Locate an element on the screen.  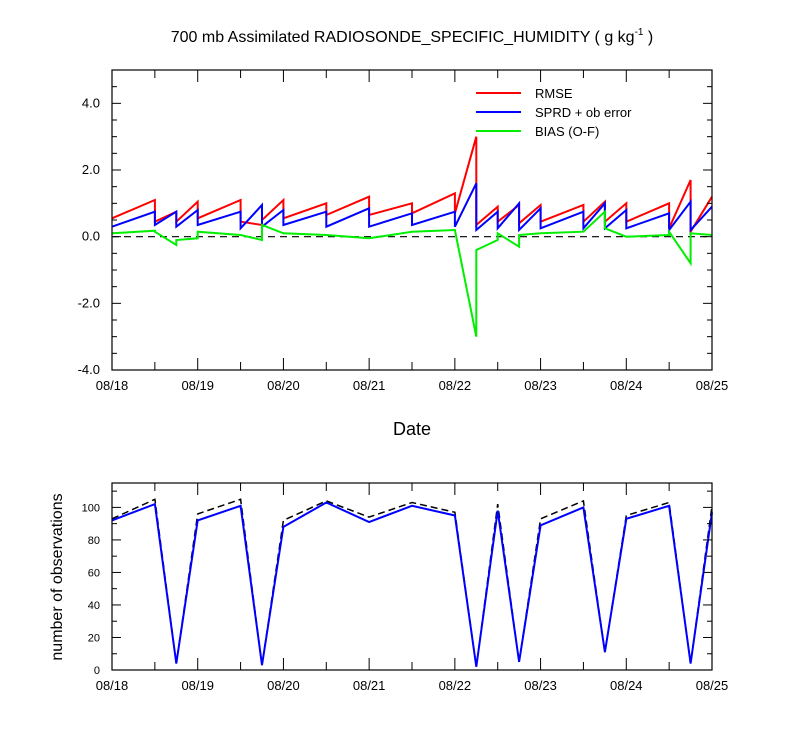
y-tick-label: -2.0 is located at coordinates (89, 302).